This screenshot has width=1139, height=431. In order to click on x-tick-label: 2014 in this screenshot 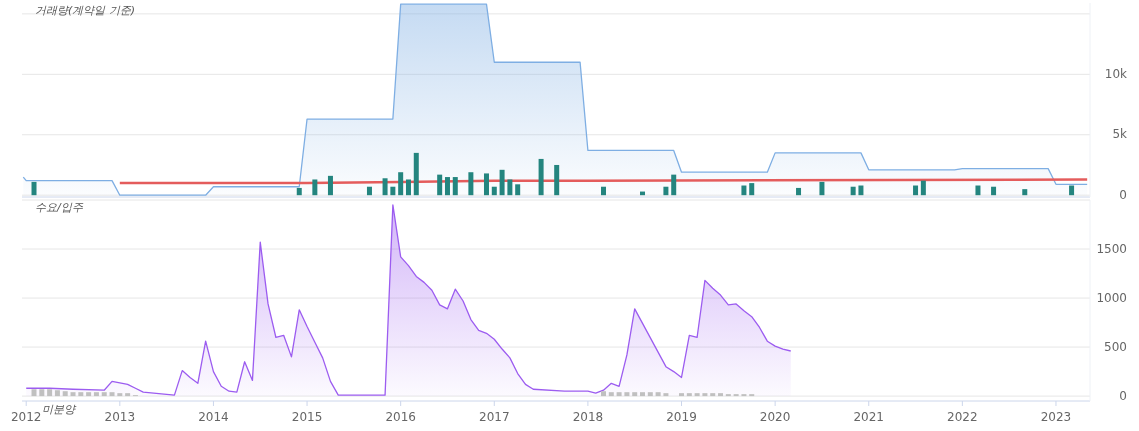, I will do `click(213, 416)`.